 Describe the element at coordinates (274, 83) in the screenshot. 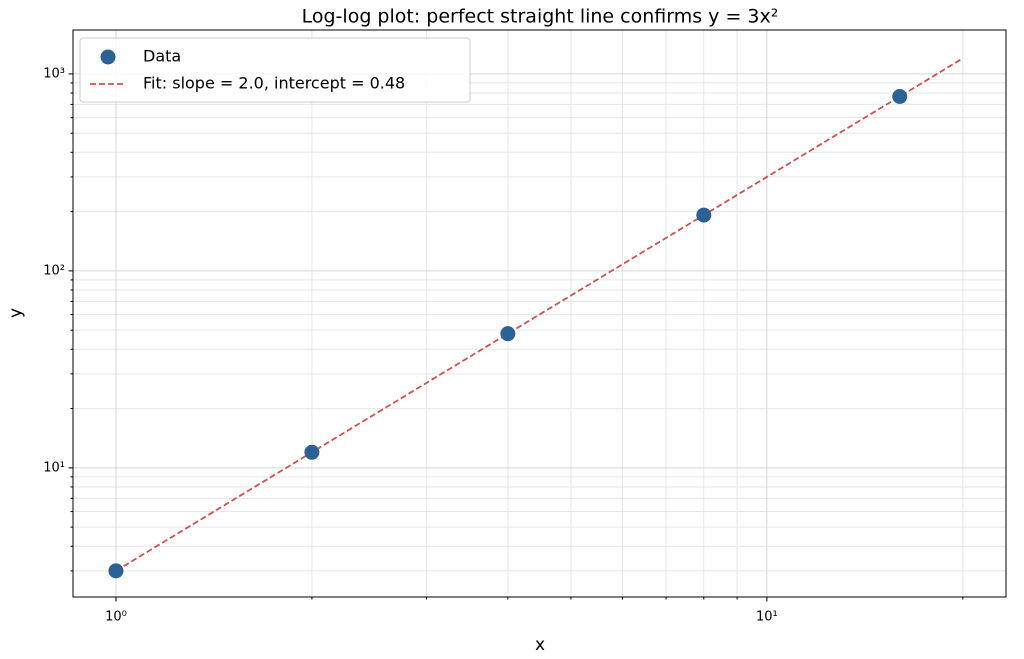

I see `legend-label: Fit: slope = 2.0, intercept = 0.48` at that location.